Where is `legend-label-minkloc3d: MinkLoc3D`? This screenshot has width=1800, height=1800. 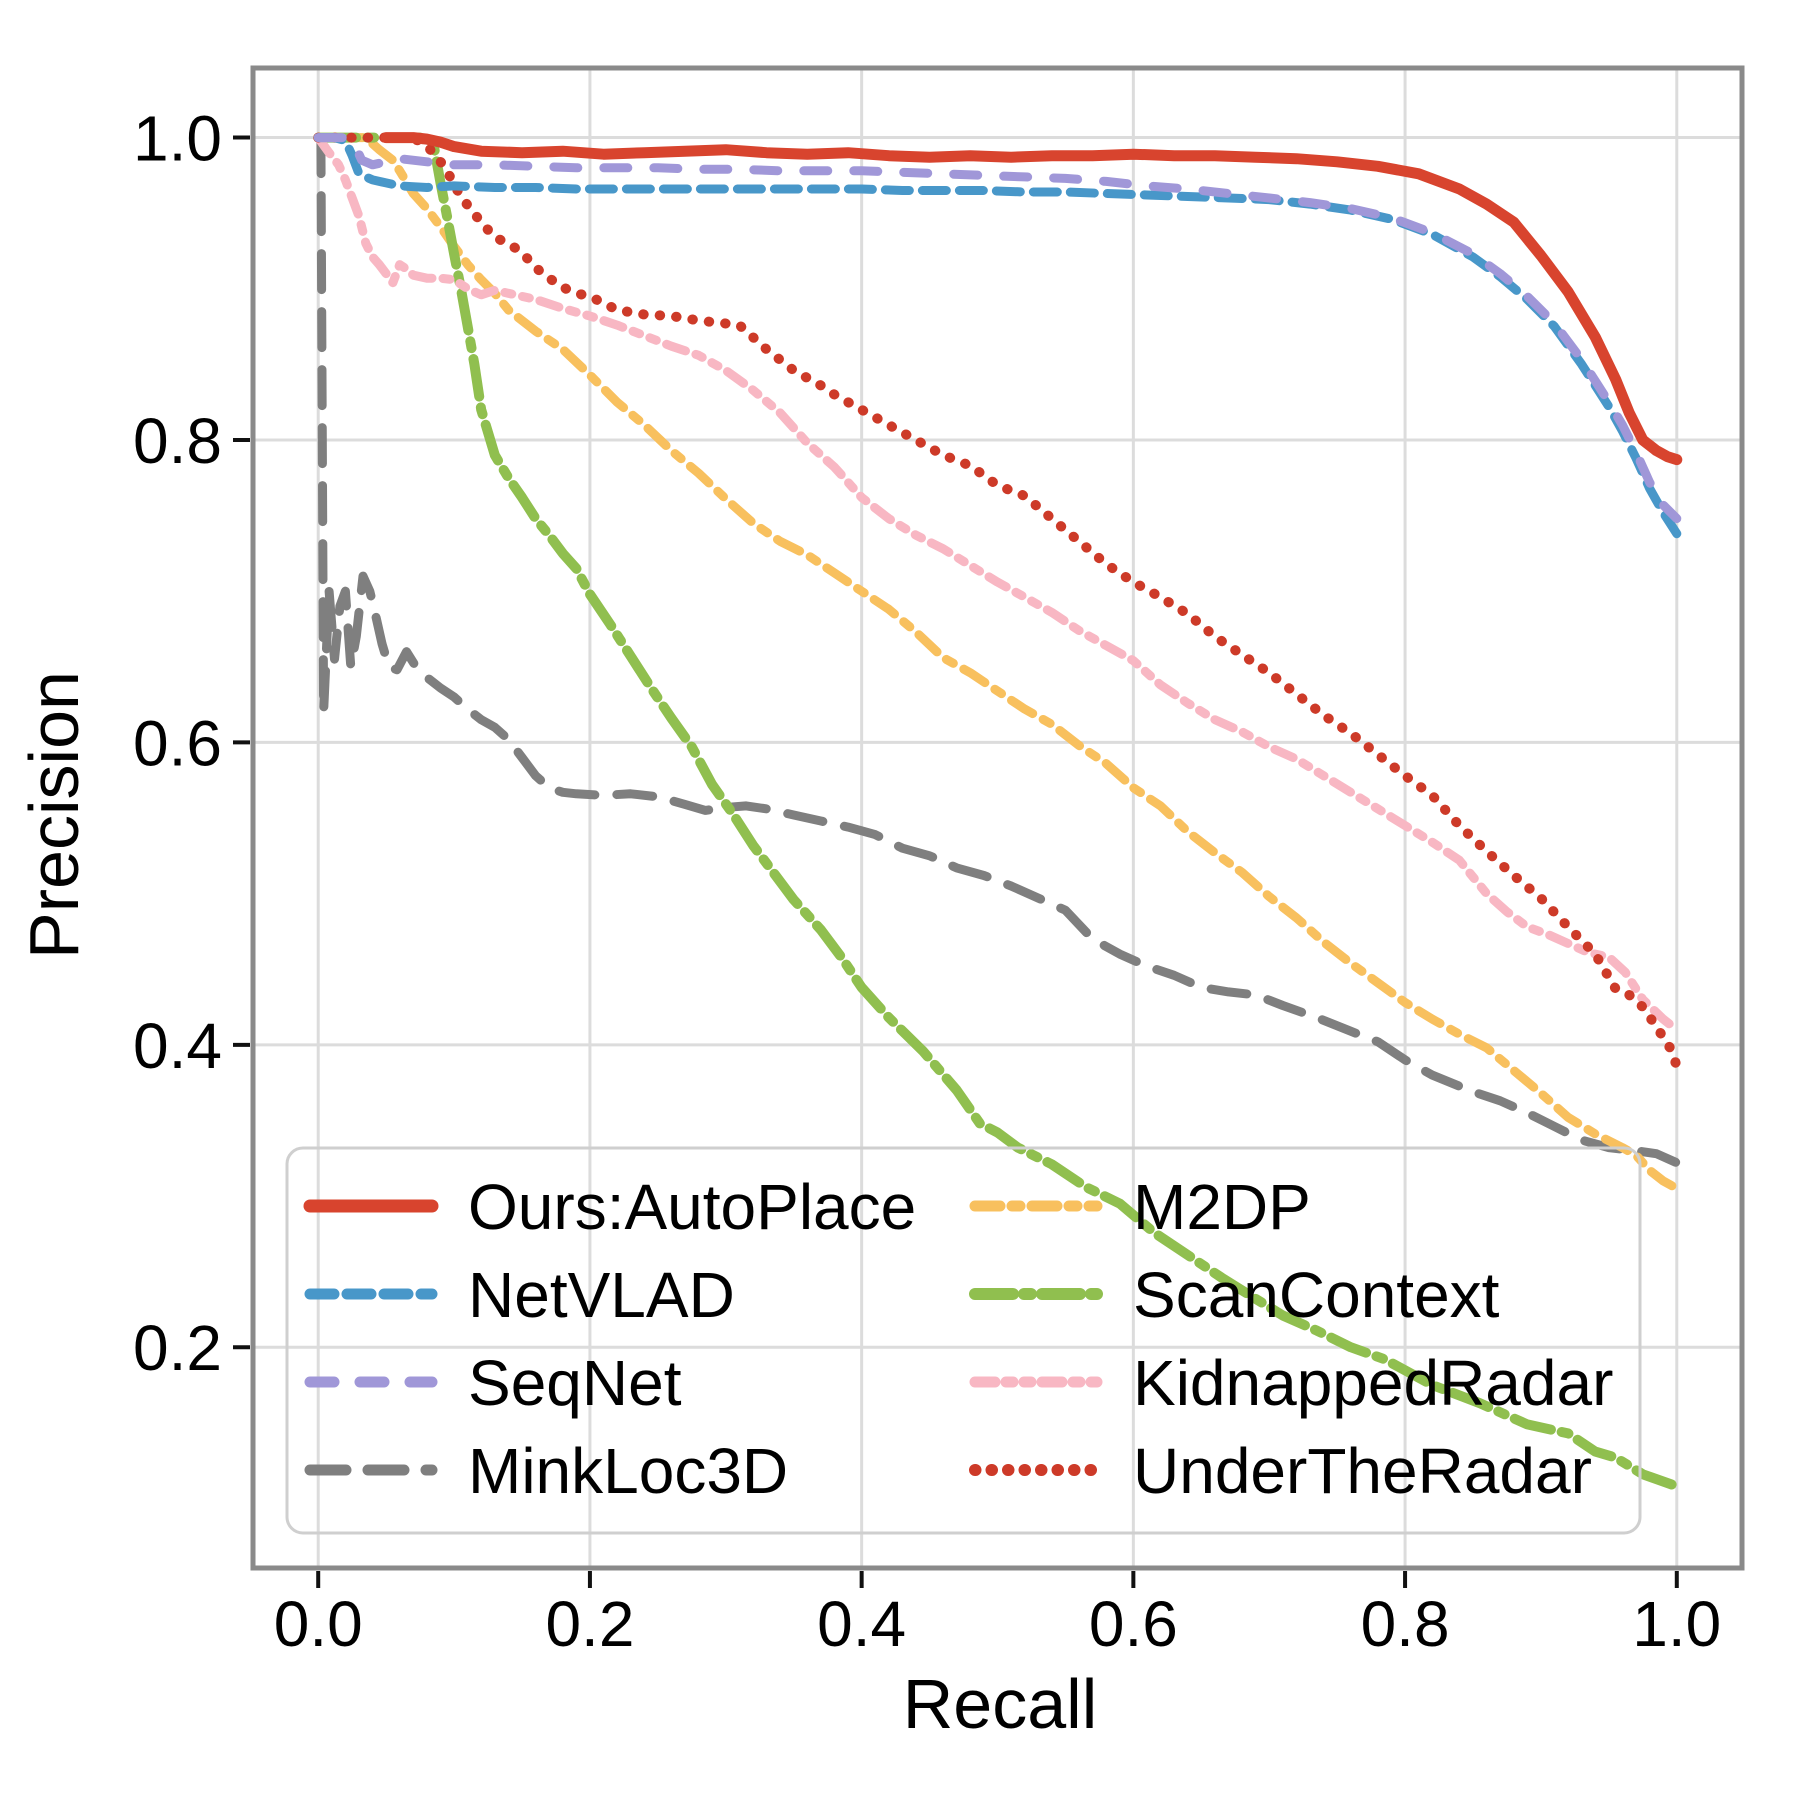 legend-label-minkloc3d: MinkLoc3D is located at coordinates (628, 1471).